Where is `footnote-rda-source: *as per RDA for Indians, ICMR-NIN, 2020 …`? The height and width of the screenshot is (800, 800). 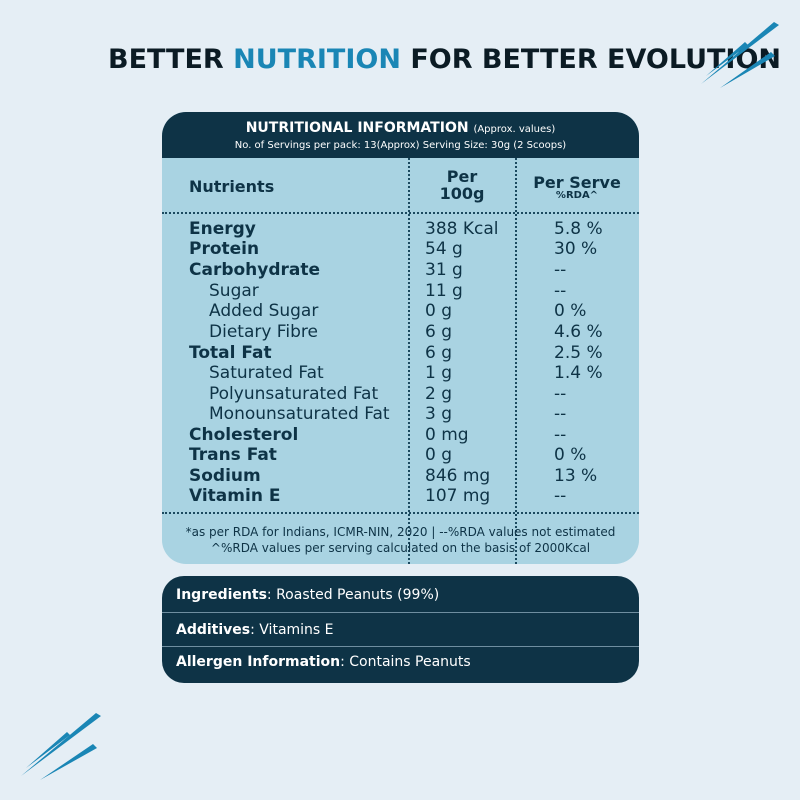
footnote-rda-source: *as per RDA for Indians, ICMR-NIN, 2020 … is located at coordinates (400, 532).